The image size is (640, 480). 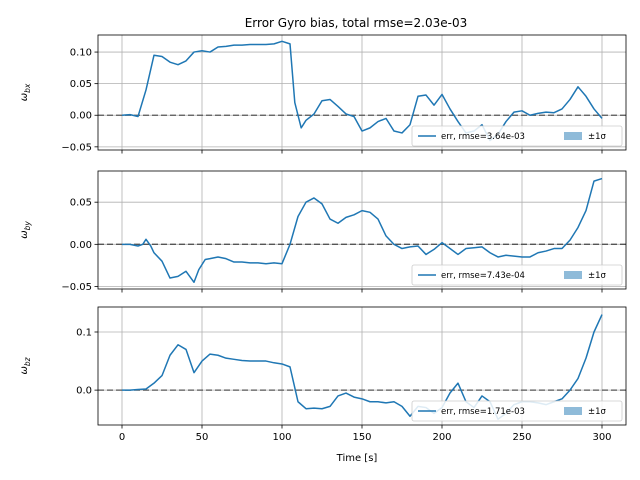 I want to click on legend: err, rmse=3.64e-03 ±1σ, so click(x=517, y=136).